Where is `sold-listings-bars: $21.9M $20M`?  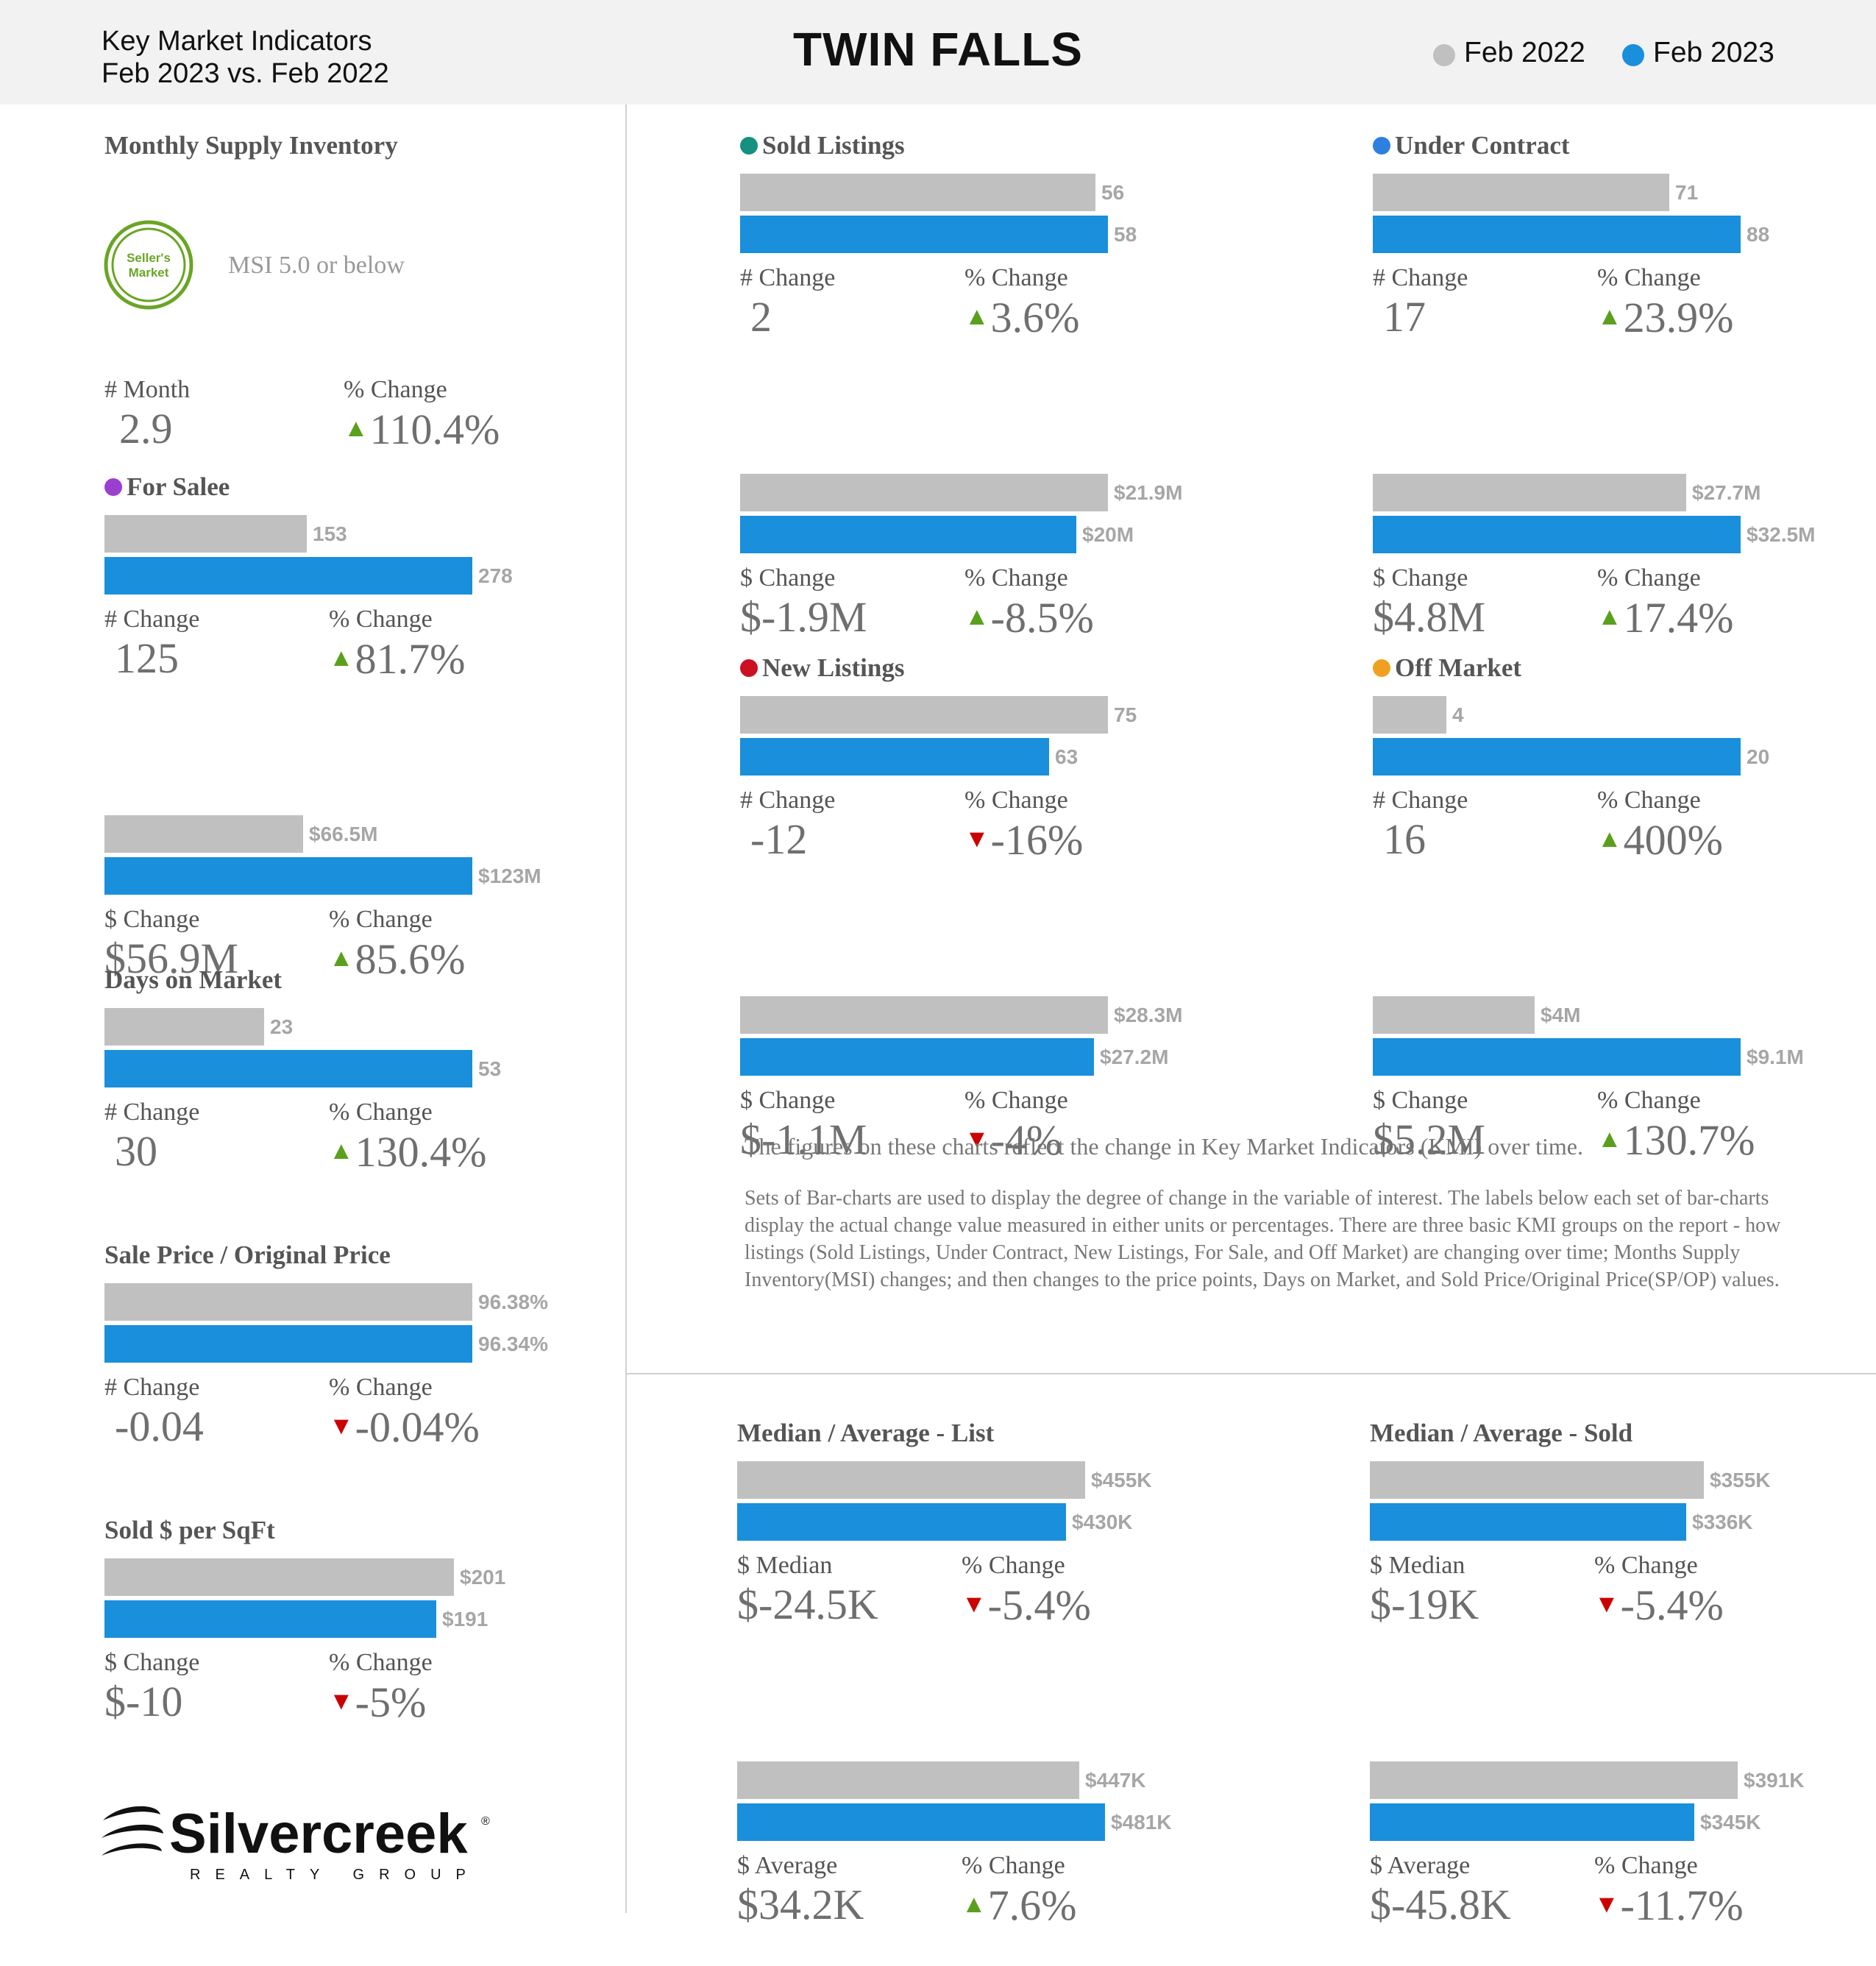 sold-listings-bars: $21.9M $20M is located at coordinates (1041, 516).